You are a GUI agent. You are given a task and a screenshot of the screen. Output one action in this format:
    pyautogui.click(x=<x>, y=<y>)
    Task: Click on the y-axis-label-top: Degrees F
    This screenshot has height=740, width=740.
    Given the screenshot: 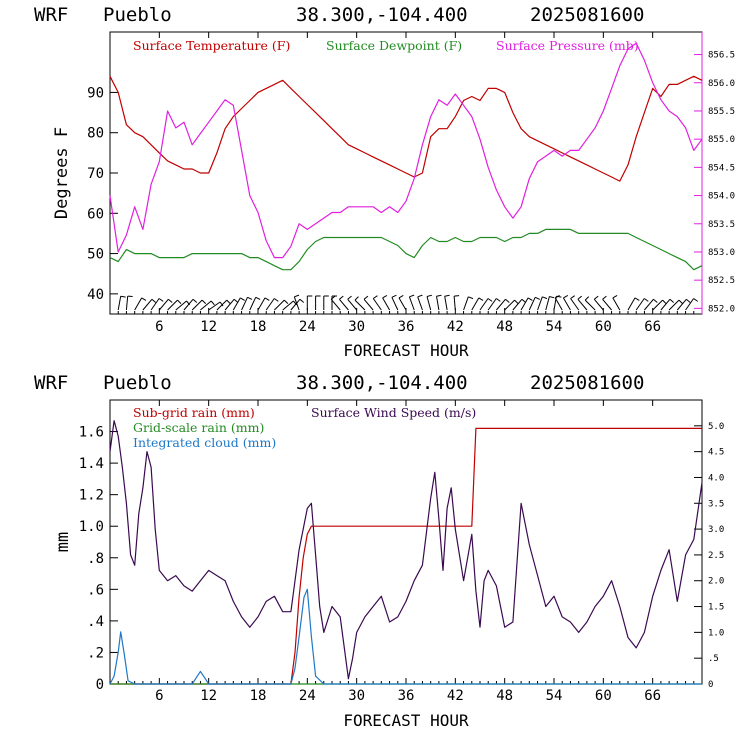 What is the action you would take?
    pyautogui.click(x=62, y=173)
    